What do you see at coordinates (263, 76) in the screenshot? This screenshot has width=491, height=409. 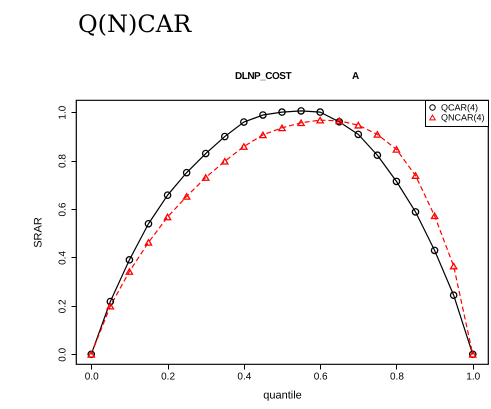 I see `chart-subtitle: DLNP_COST` at bounding box center [263, 76].